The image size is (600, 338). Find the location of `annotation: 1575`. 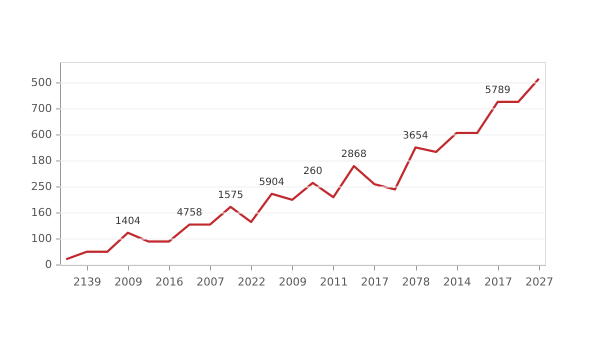

annotation: 1575 is located at coordinates (231, 195).